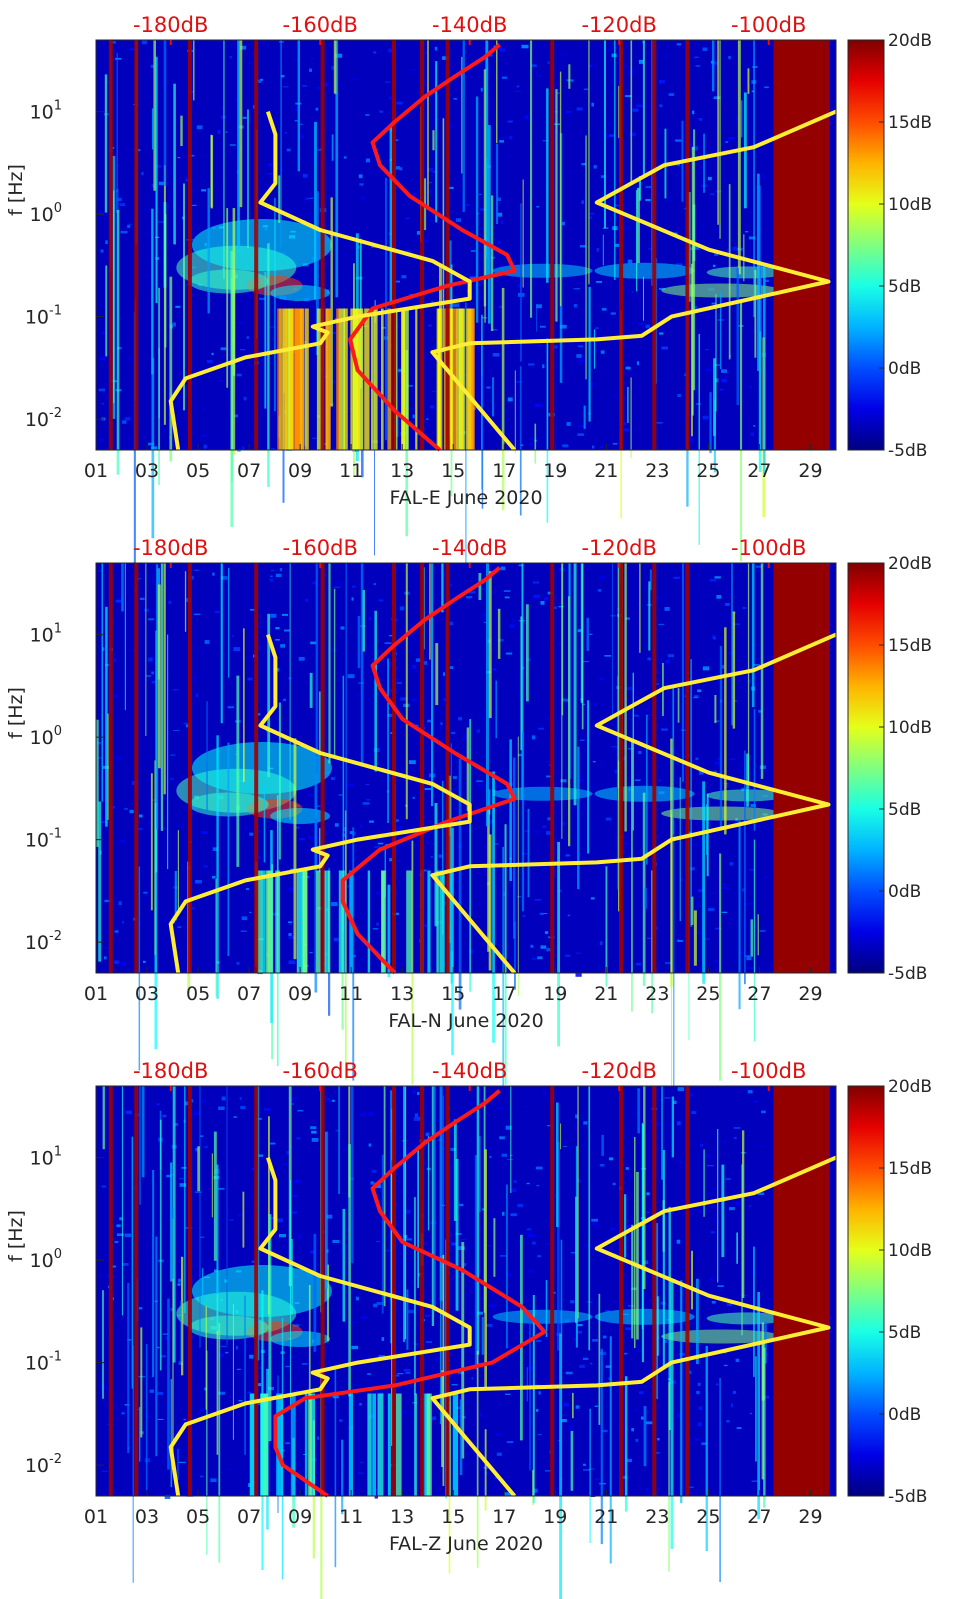 The image size is (962, 1599). I want to click on x-axis-title: FAL-Z June 2020, so click(466, 1544).